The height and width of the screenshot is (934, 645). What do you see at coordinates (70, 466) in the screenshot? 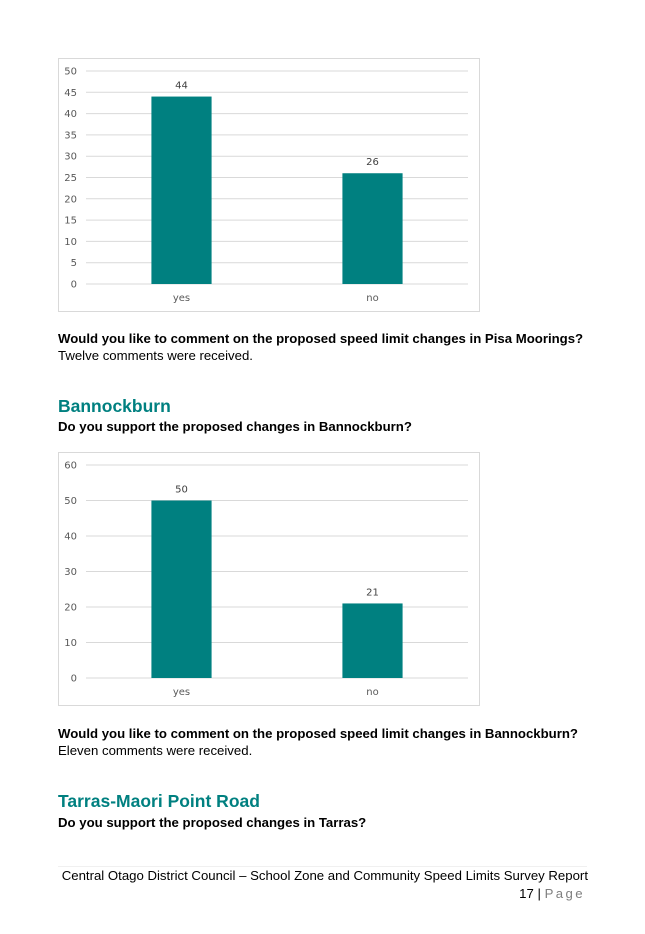
I see `y-tick-label: 60` at bounding box center [70, 466].